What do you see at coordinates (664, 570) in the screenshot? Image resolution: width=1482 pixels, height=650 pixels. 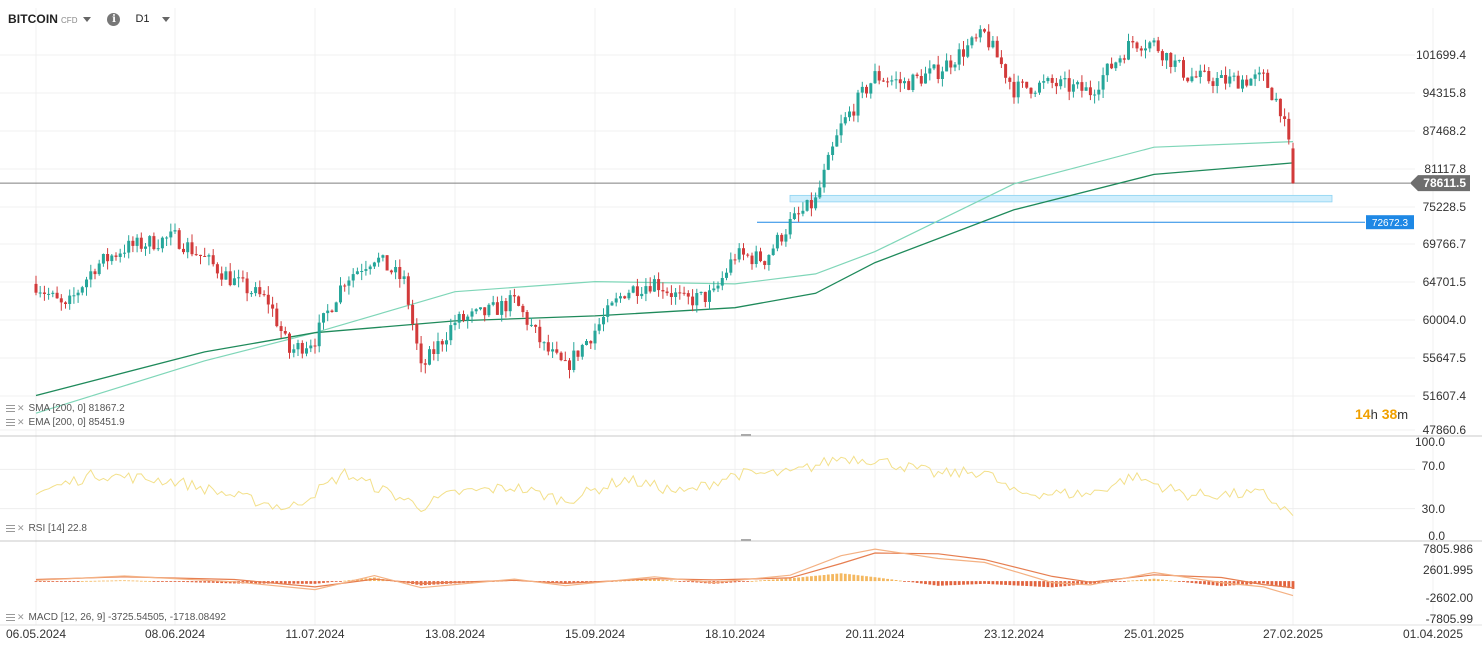 I see `macd-signal-line` at bounding box center [664, 570].